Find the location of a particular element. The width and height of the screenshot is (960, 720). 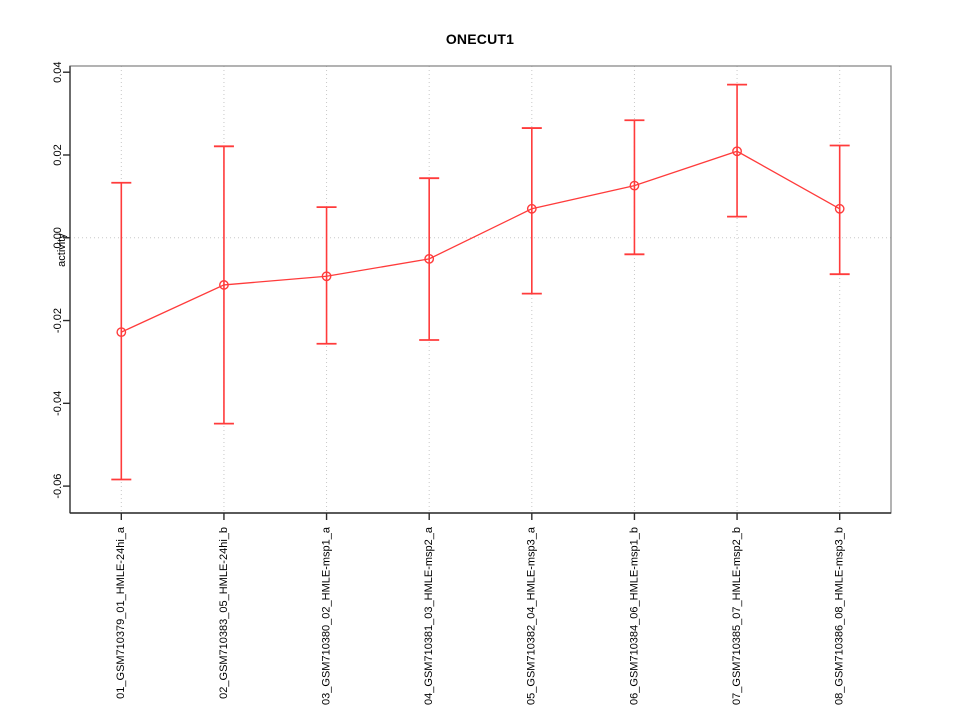

x-tick-label: 07_GSM710385_07_HMLE-msp2_b is located at coordinates (737, 616).